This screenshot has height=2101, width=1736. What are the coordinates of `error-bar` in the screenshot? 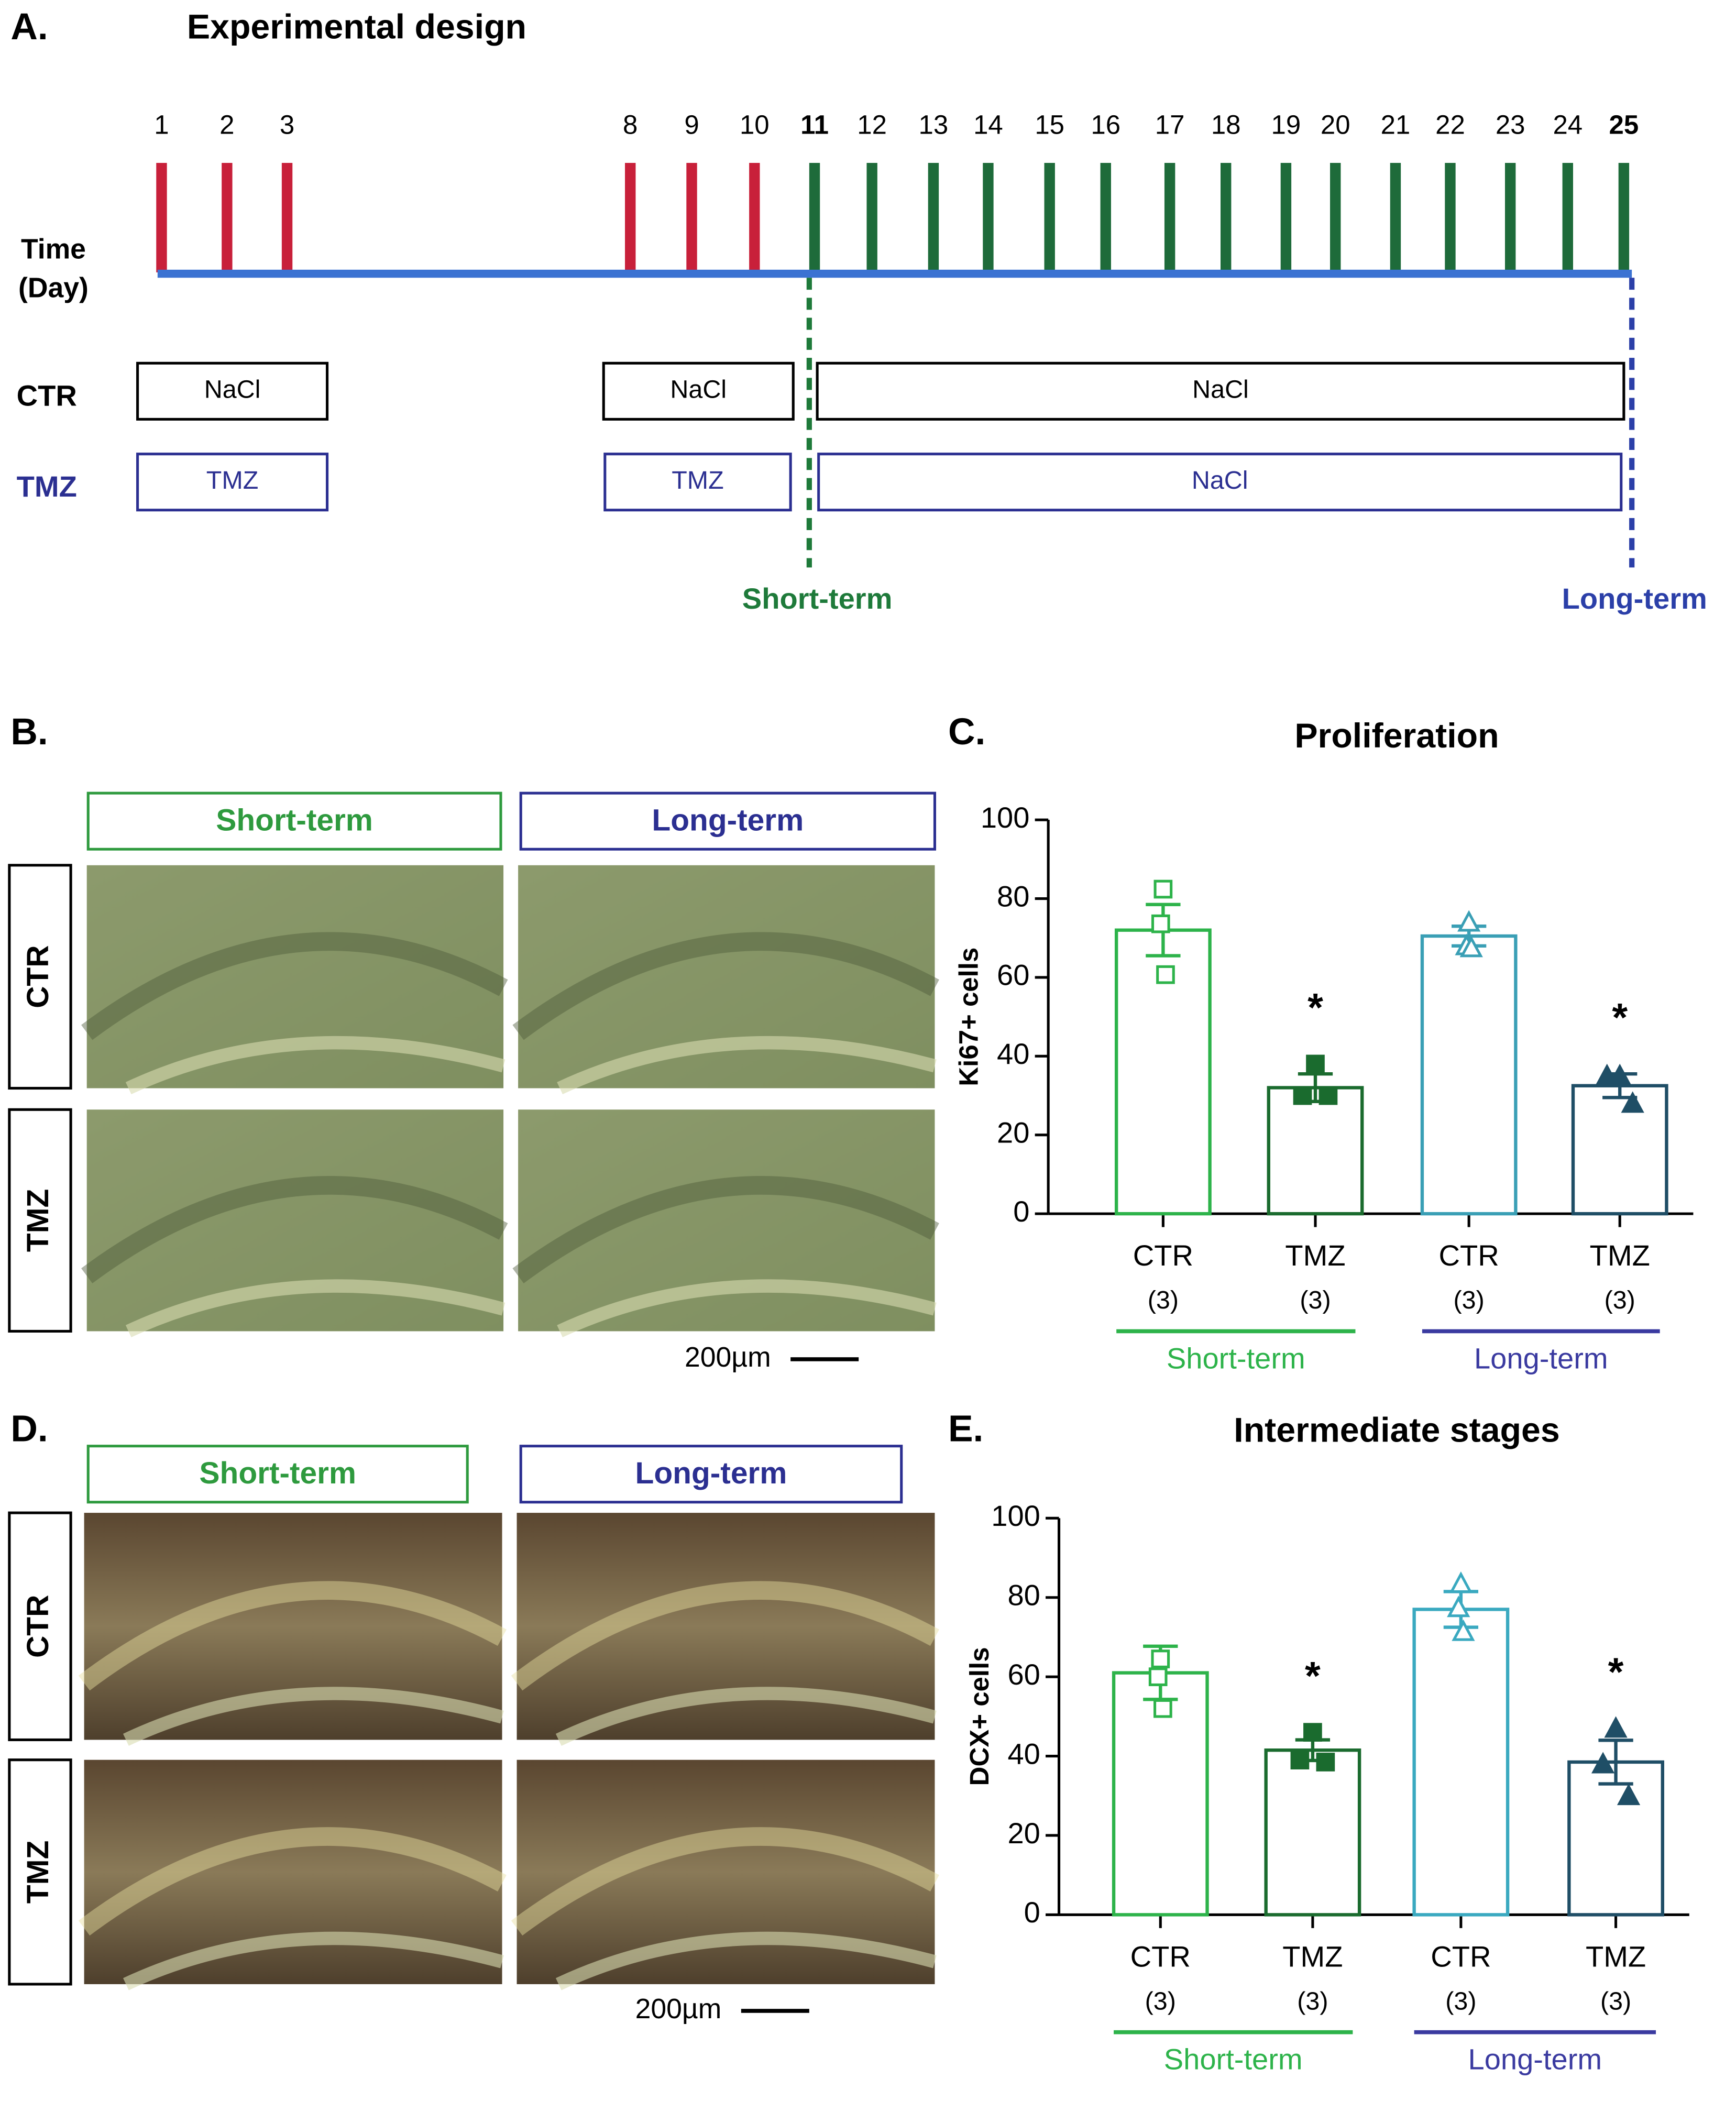 It's located at (1615, 1763).